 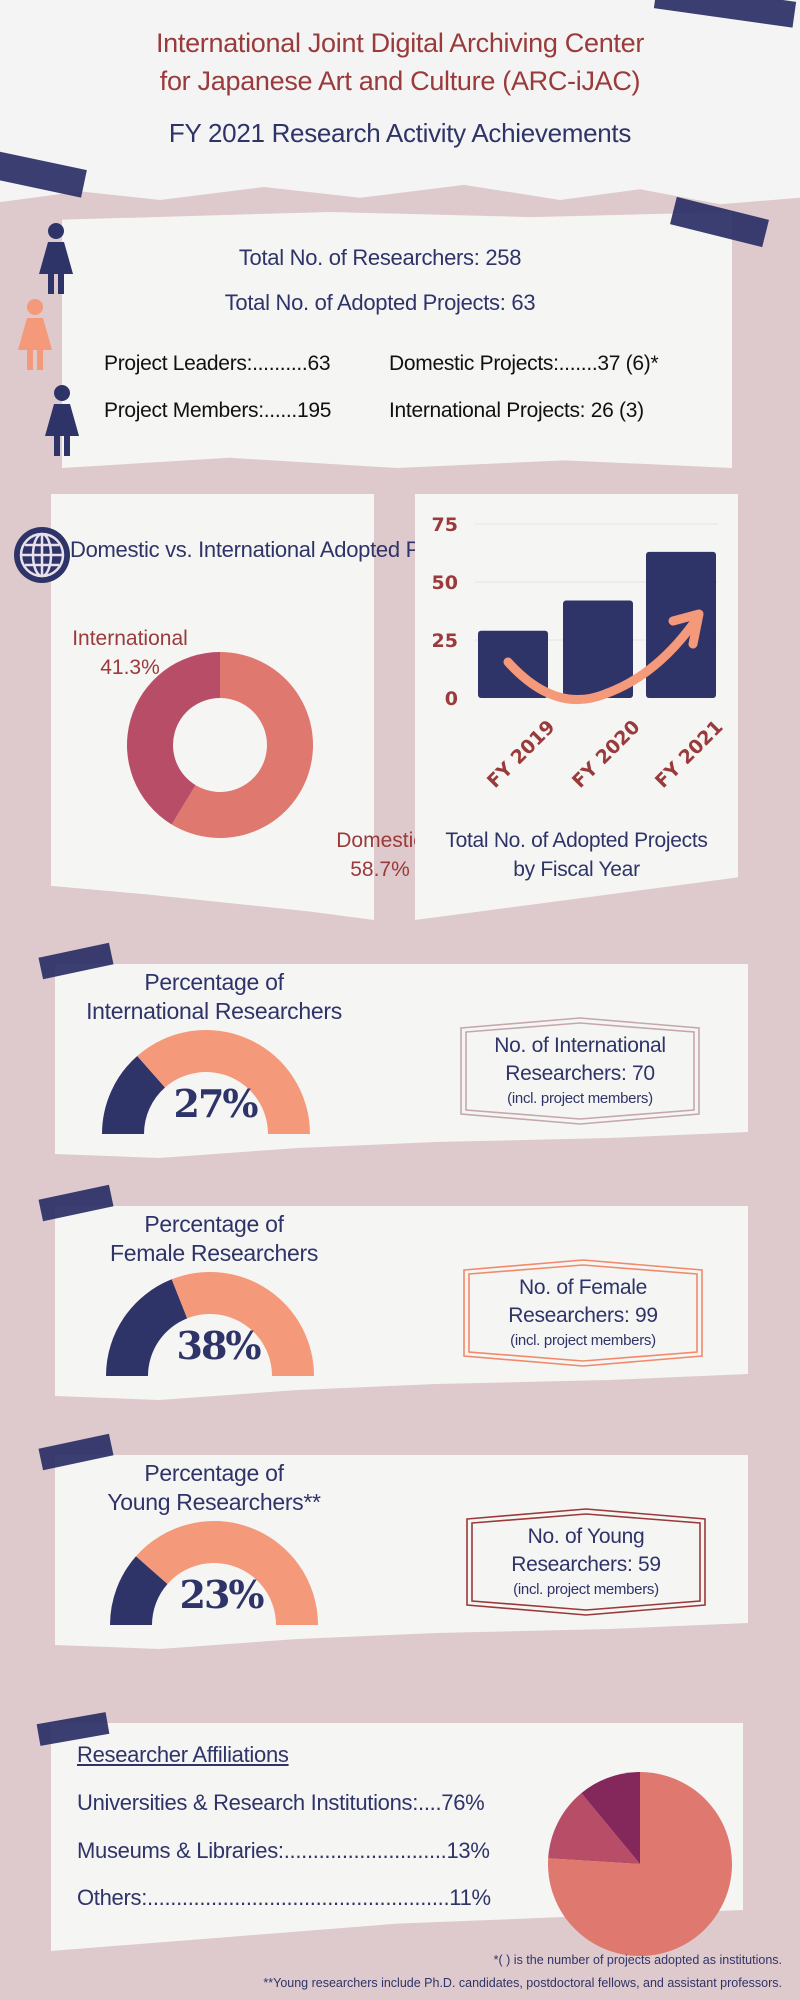 I want to click on globe-icon, so click(x=42, y=555).